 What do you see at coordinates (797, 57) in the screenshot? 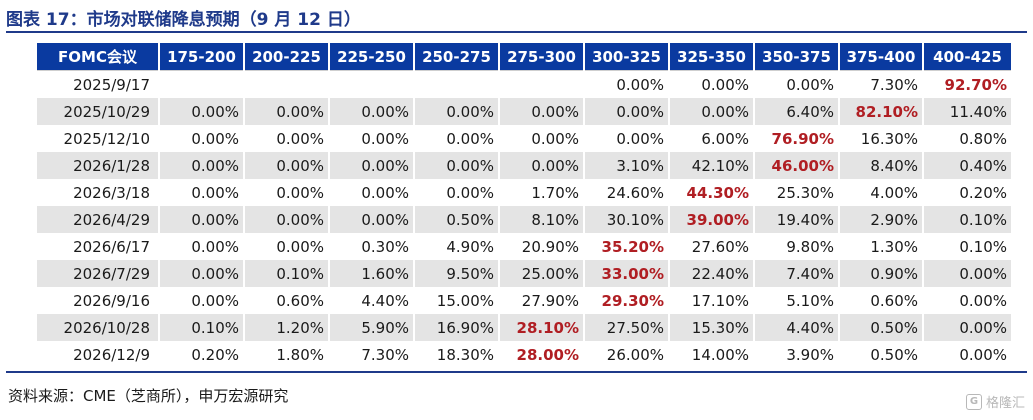
I see `header-rate-range: 350-375` at bounding box center [797, 57].